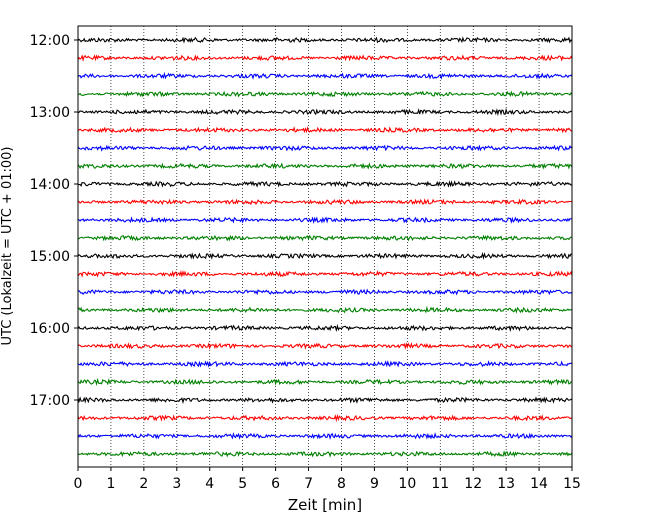  What do you see at coordinates (50, 113) in the screenshot?
I see `y-tick-label: 13:00` at bounding box center [50, 113].